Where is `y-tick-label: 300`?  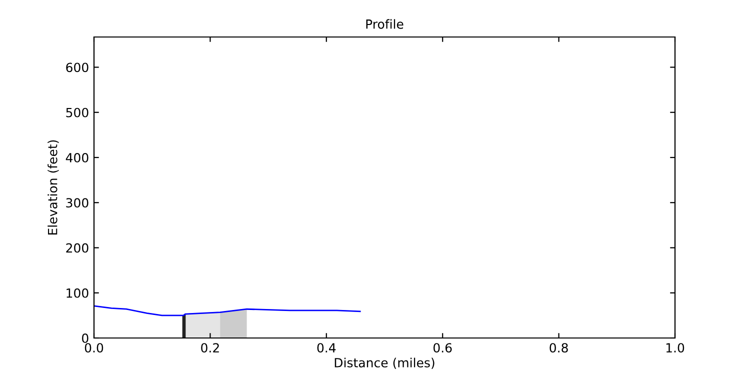 y-tick-label: 300 is located at coordinates (77, 203).